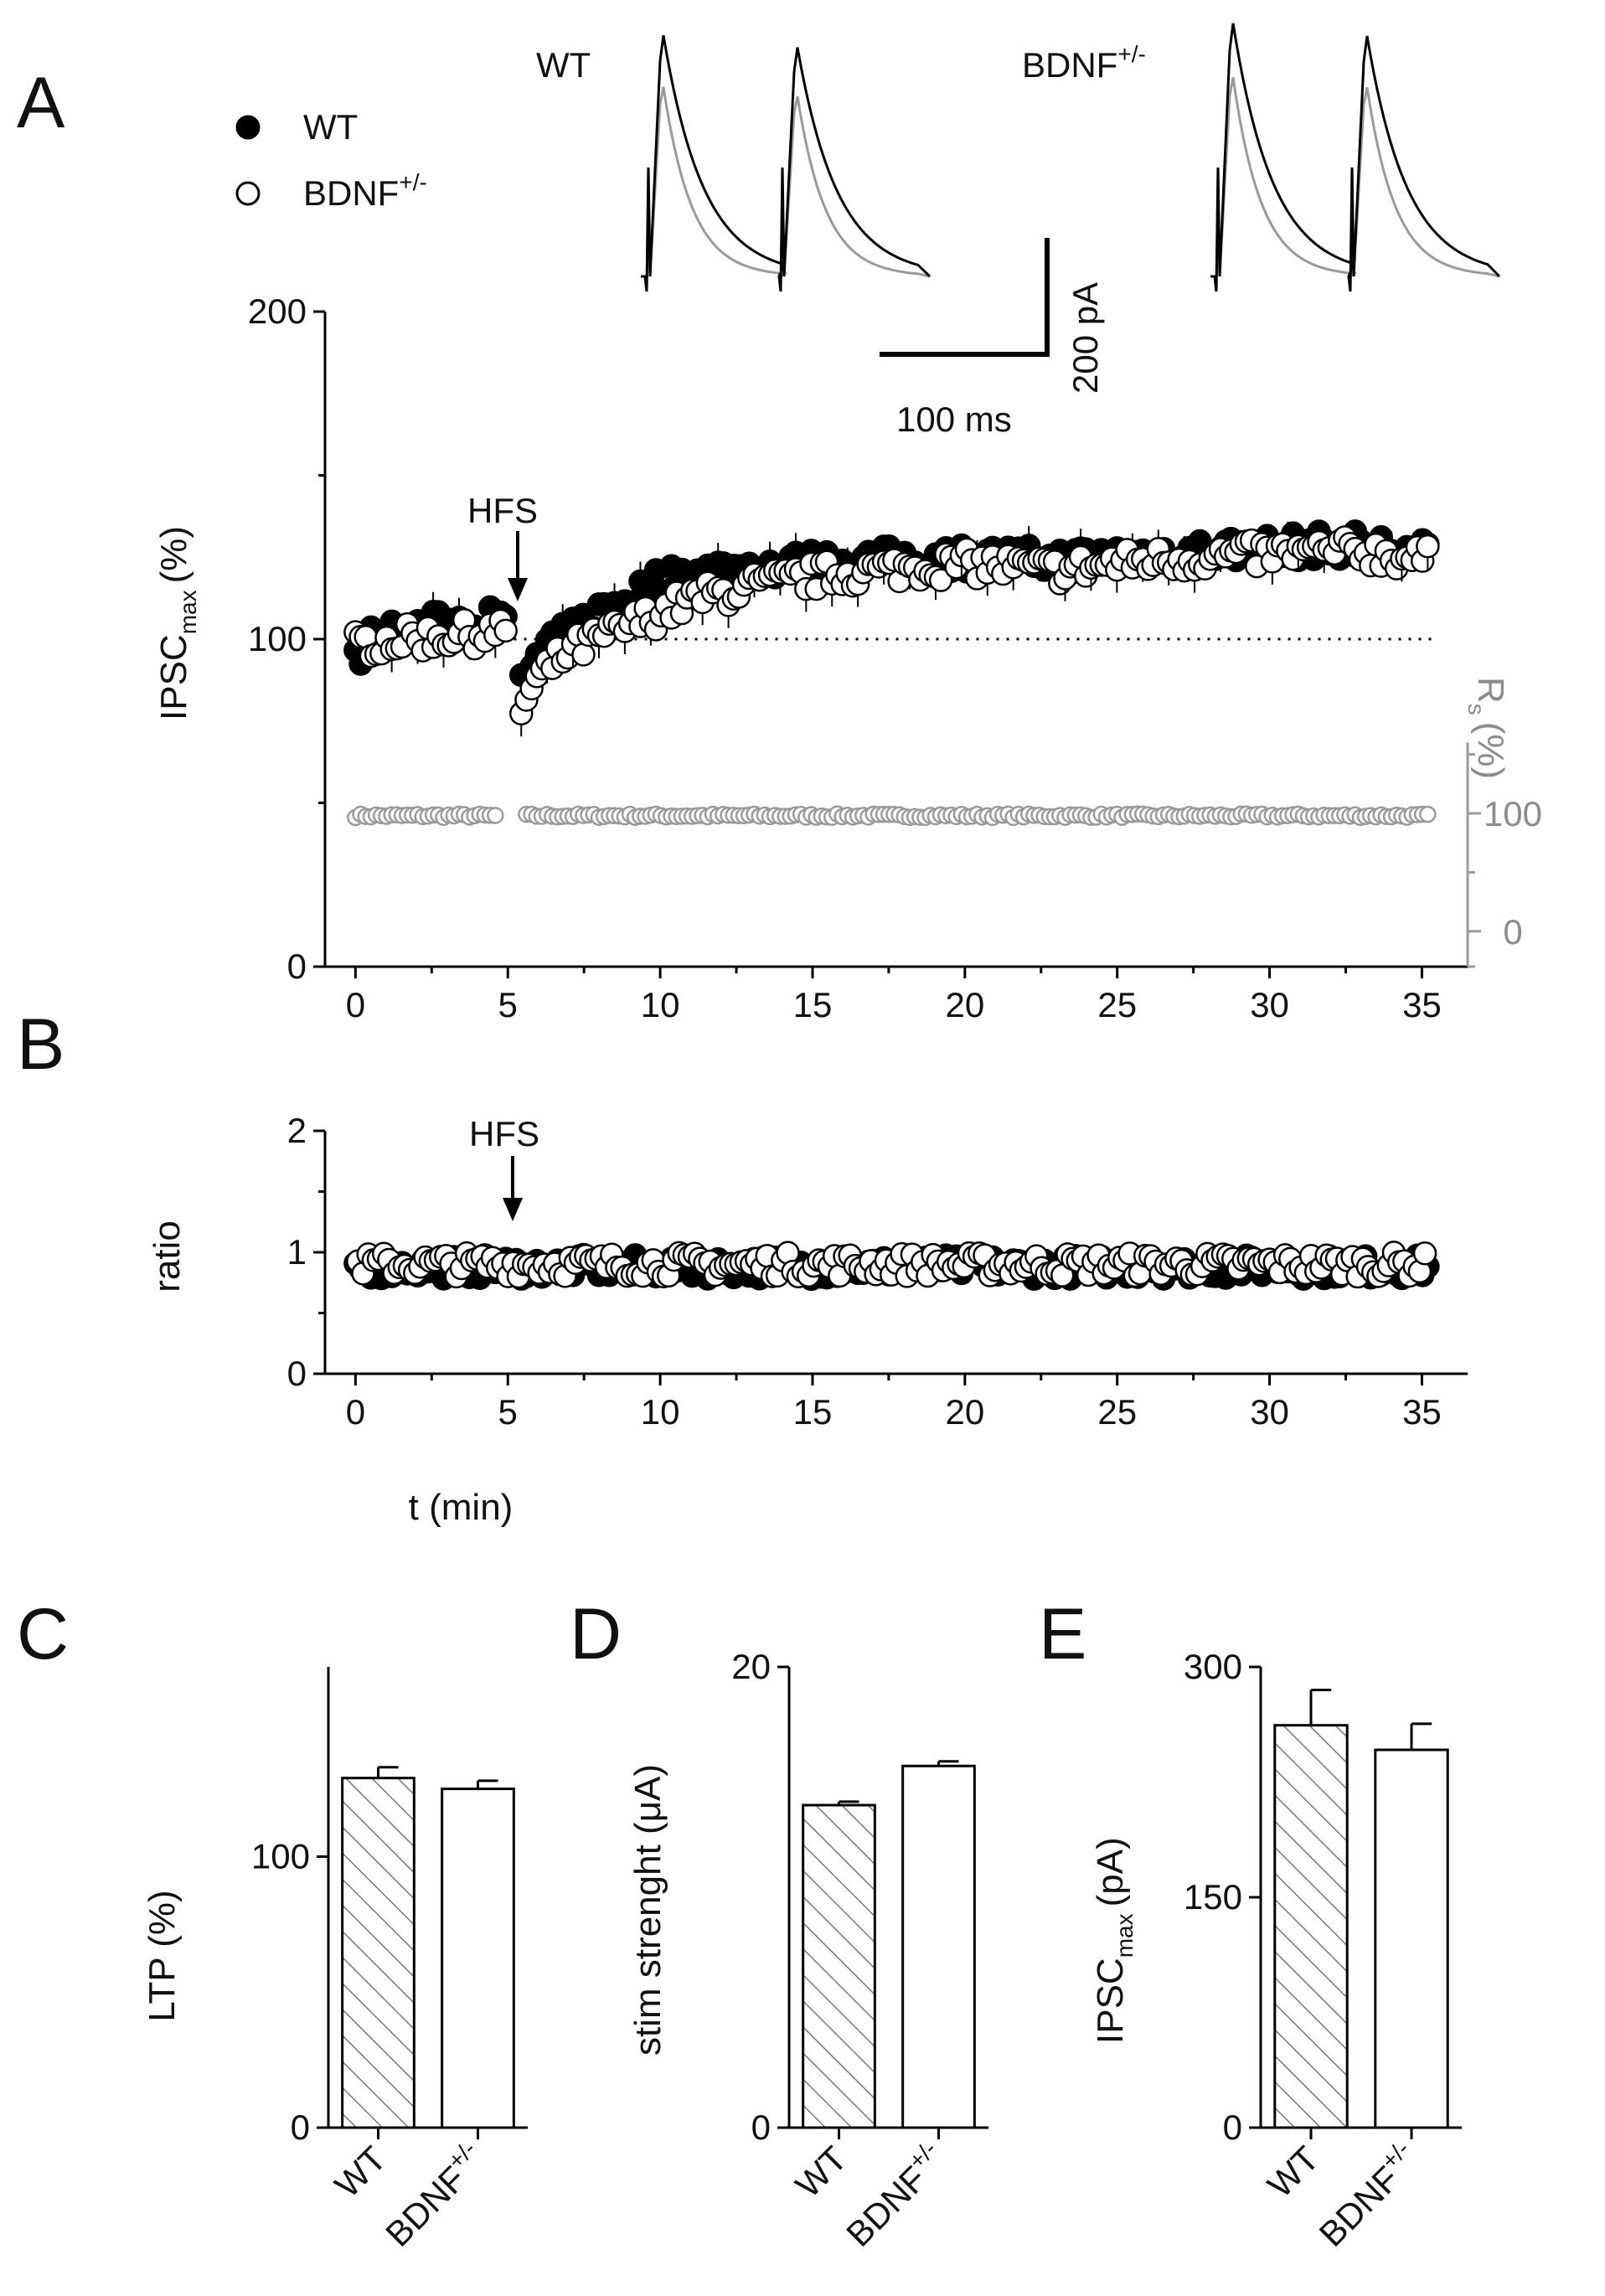  I want to click on b-x-tick-label: 35, so click(1422, 1412).